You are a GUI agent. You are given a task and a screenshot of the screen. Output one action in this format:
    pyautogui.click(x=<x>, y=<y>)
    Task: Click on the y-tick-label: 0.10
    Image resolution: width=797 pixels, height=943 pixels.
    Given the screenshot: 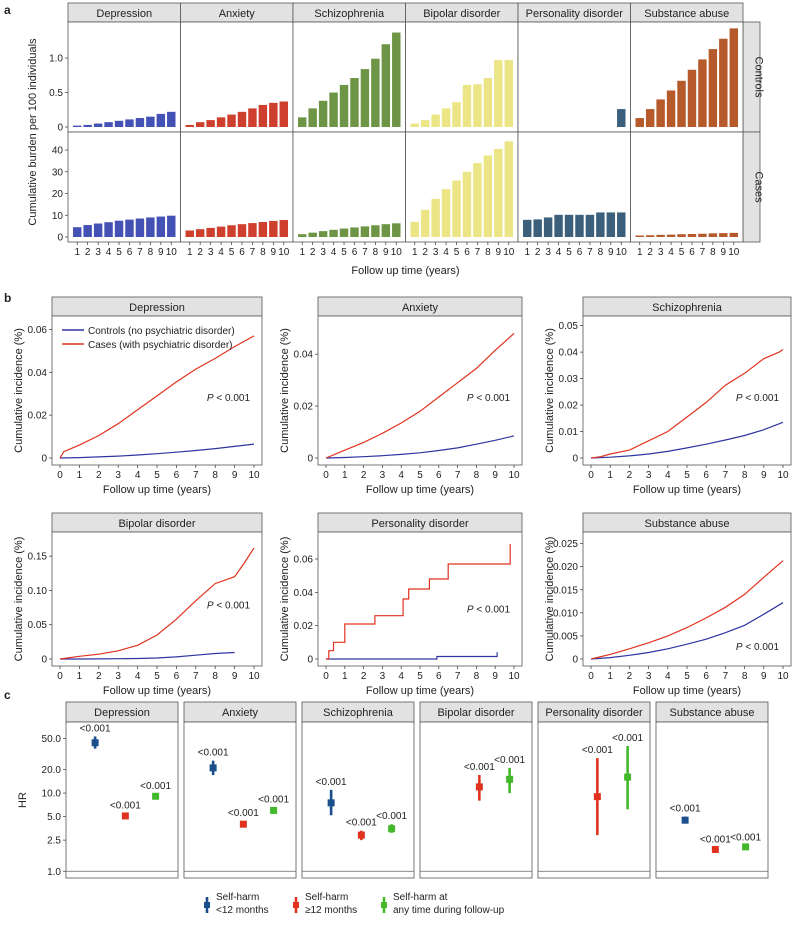 What is the action you would take?
    pyautogui.click(x=38, y=591)
    